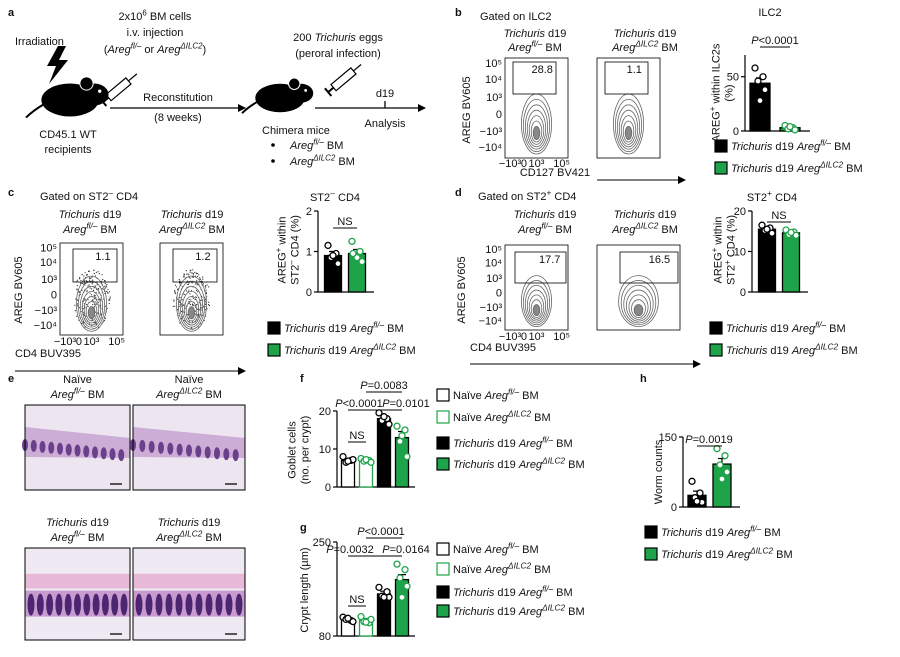 This screenshot has width=900, height=657. I want to click on image-header: AregΔILC2 BM, so click(188, 536).